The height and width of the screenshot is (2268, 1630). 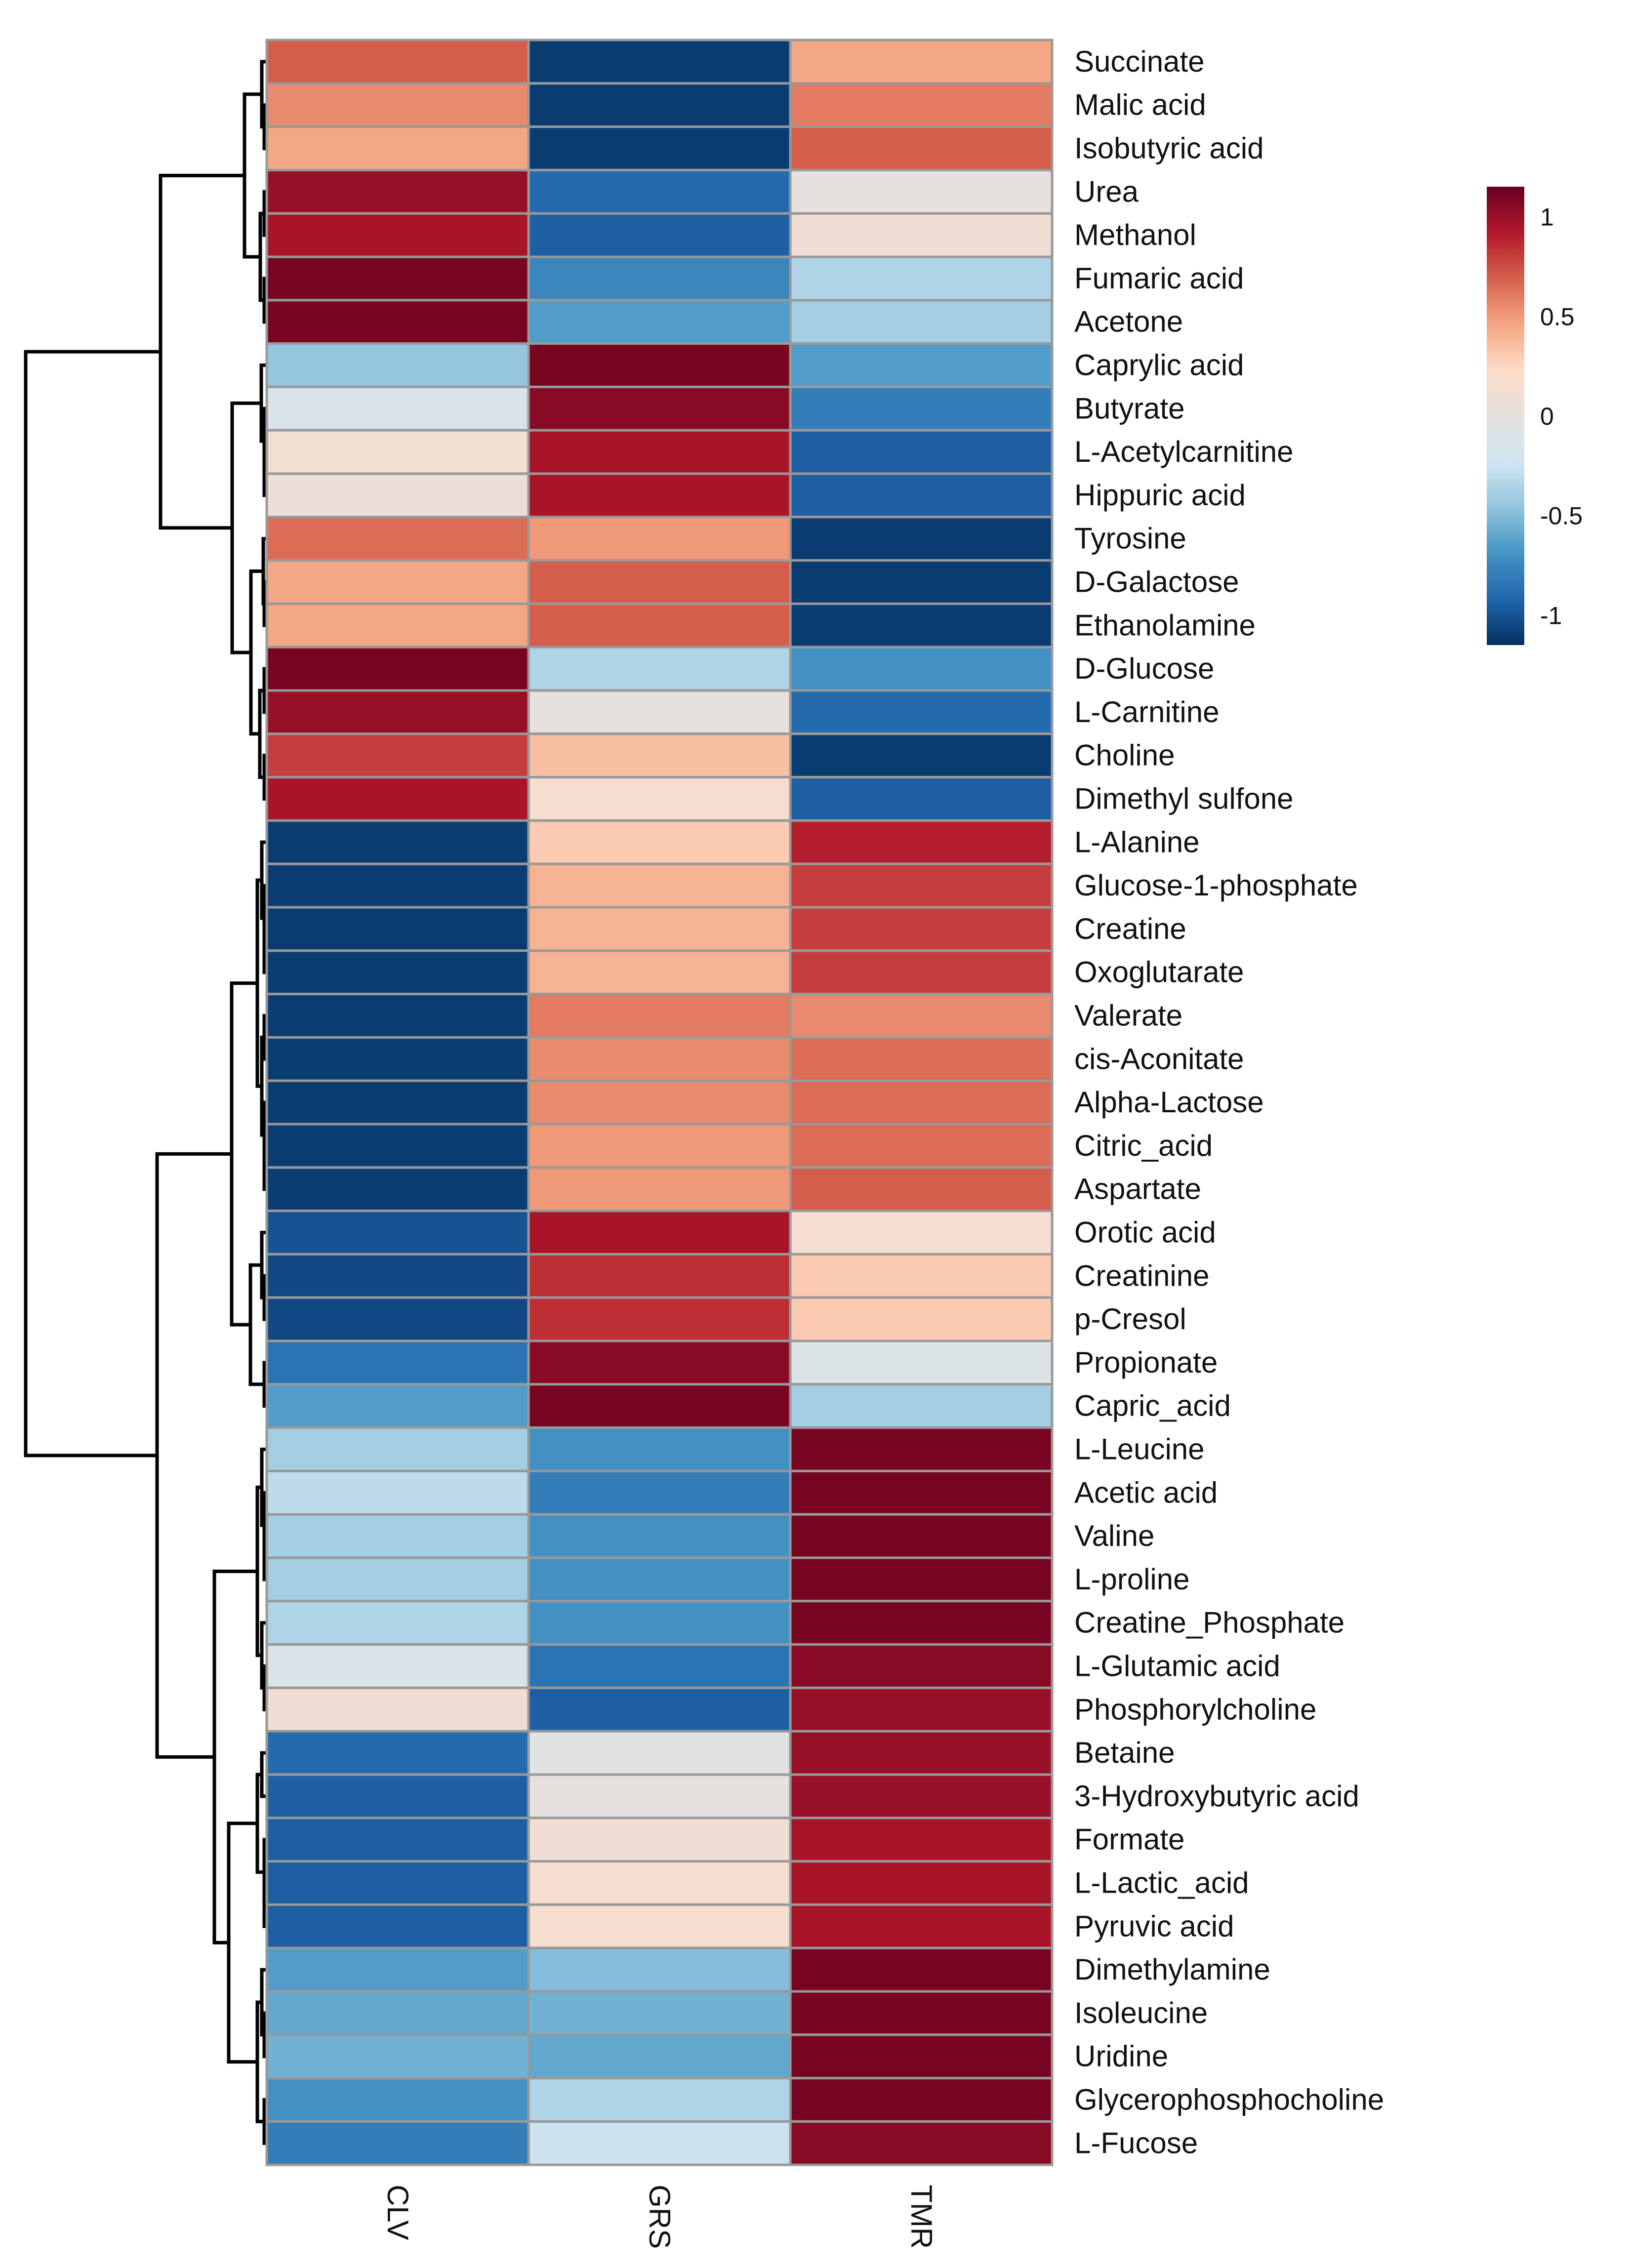 I want to click on row-label: L-Leucine, so click(x=1139, y=1449).